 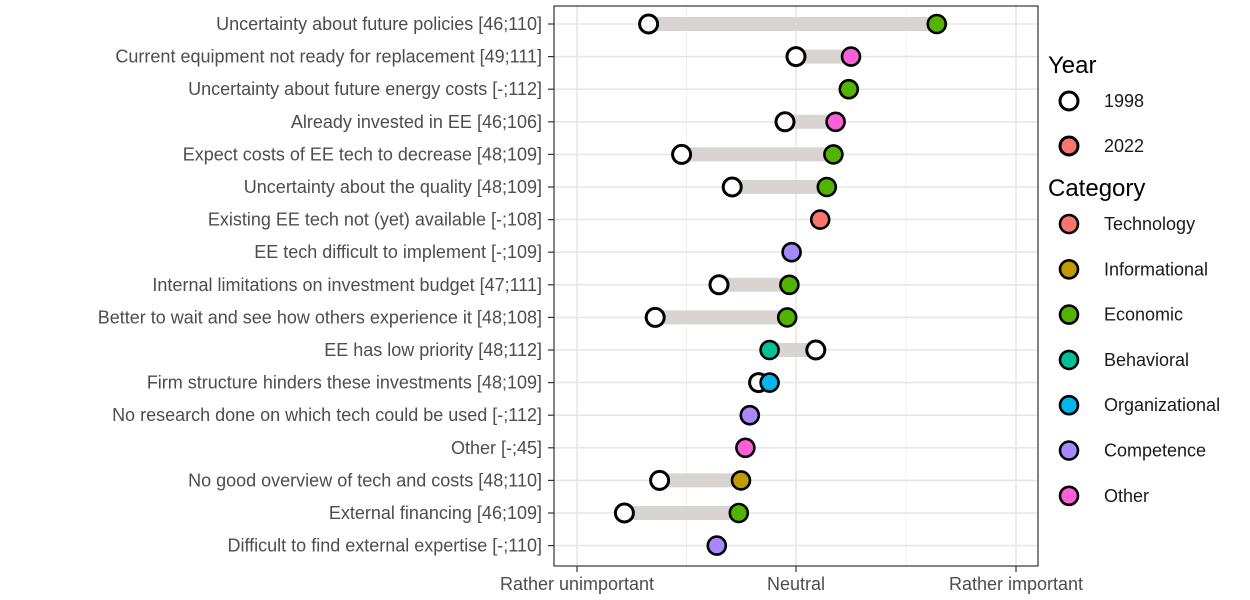 What do you see at coordinates (1143, 315) in the screenshot?
I see `legend-category-label: Economic` at bounding box center [1143, 315].